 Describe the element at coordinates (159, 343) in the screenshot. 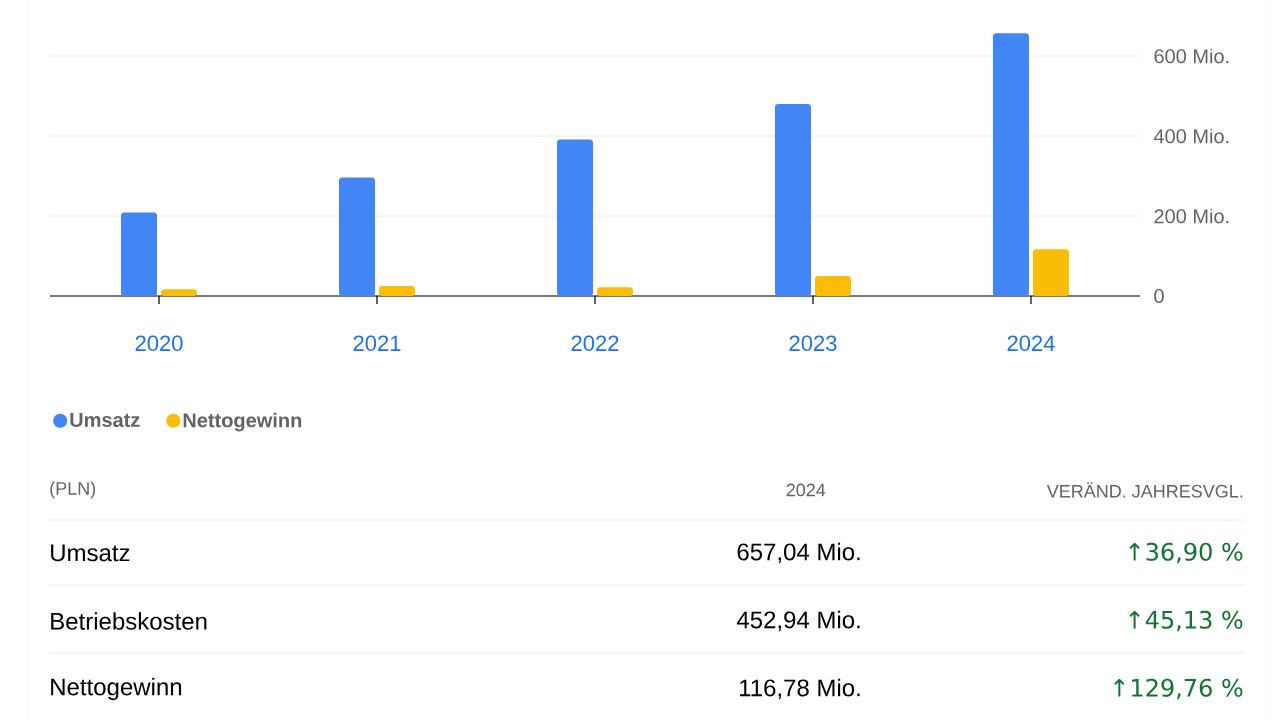

I see `x-tick-label: 2020` at that location.